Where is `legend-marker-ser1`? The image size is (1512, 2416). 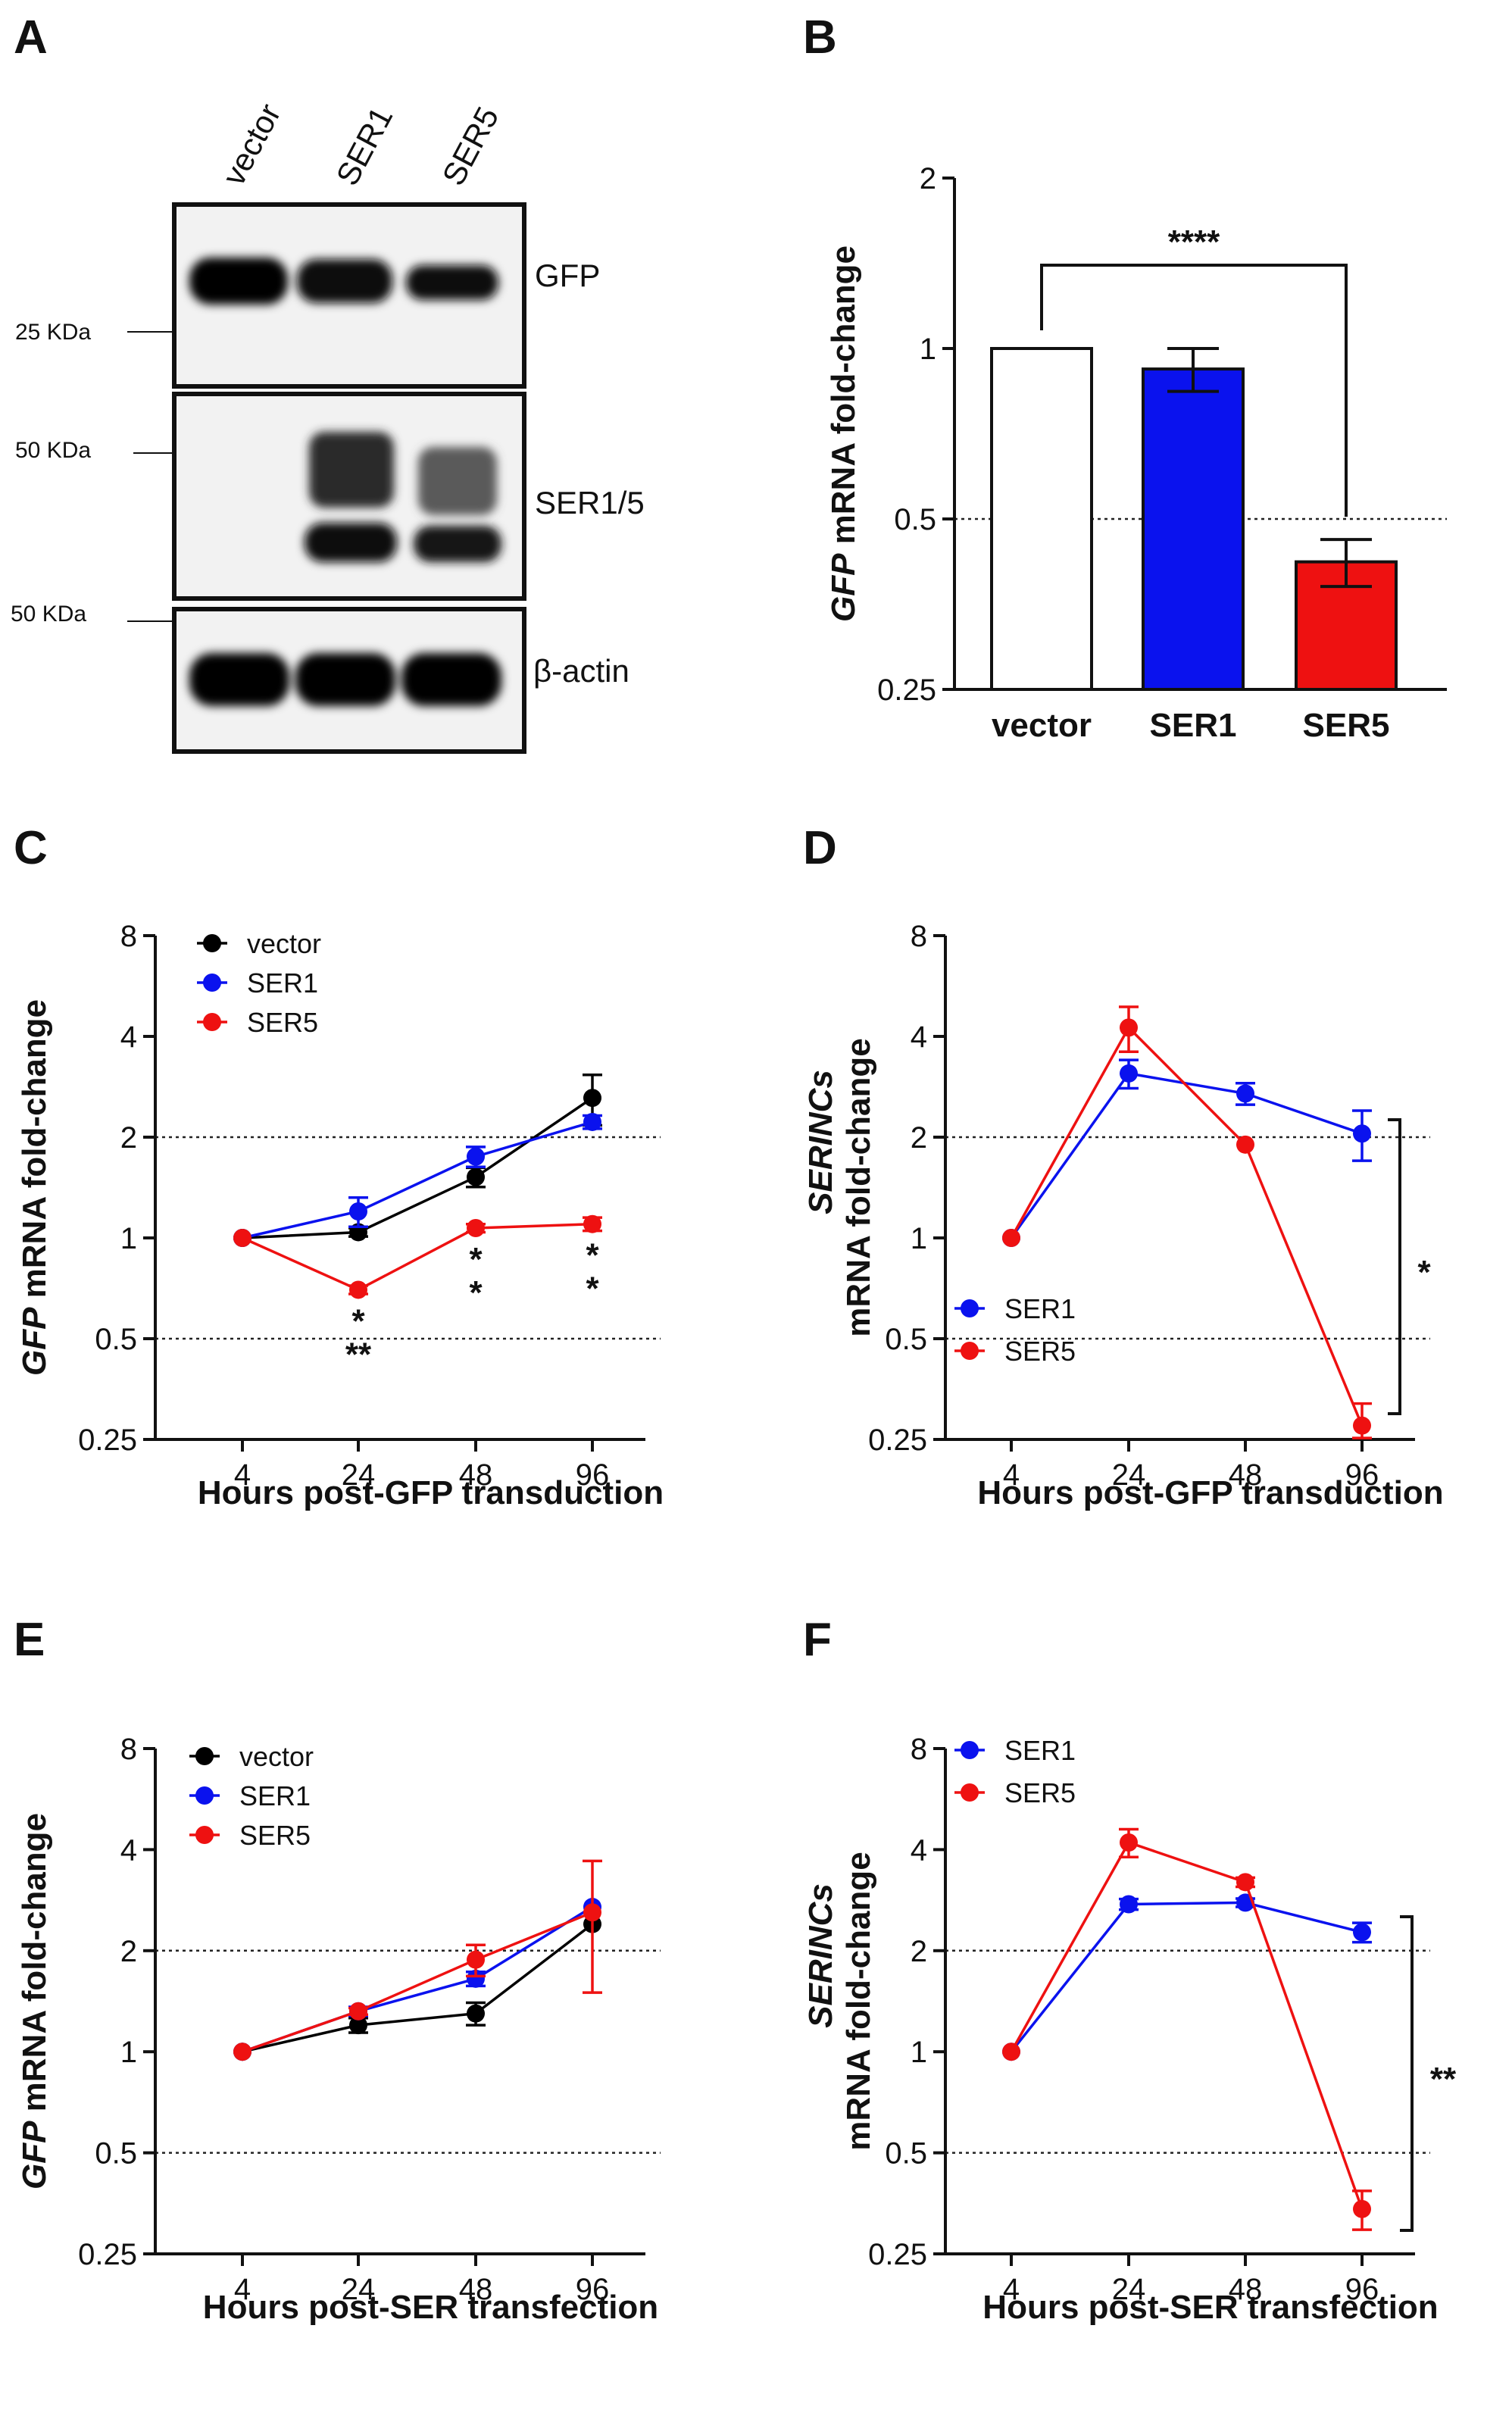 legend-marker-ser1 is located at coordinates (212, 983).